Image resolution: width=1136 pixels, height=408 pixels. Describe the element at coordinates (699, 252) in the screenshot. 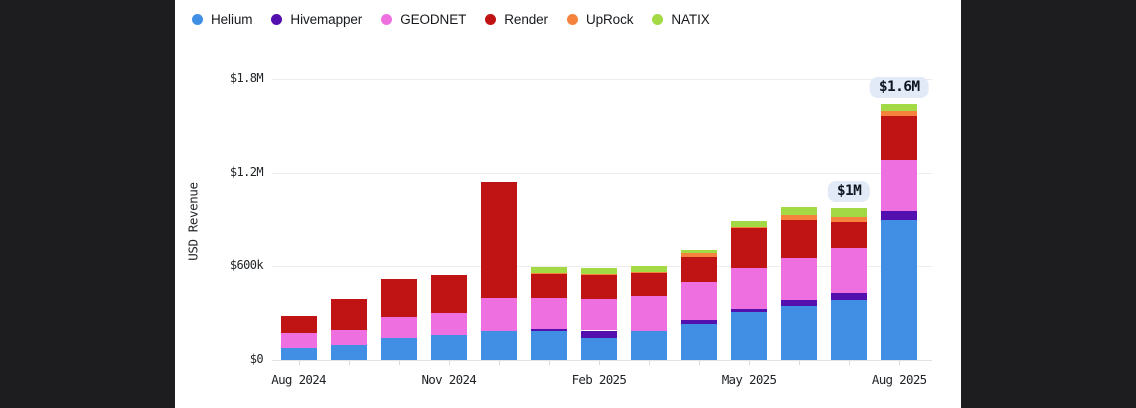

I see `bar-apr-2025-natix` at that location.